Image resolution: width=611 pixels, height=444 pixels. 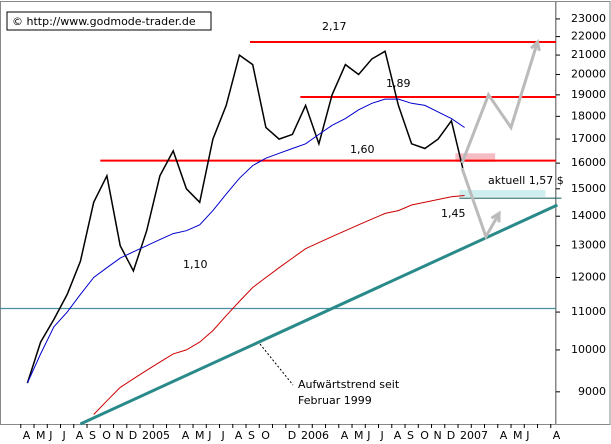 I want to click on source: © http://www.godmode-trader.de, so click(x=104, y=21).